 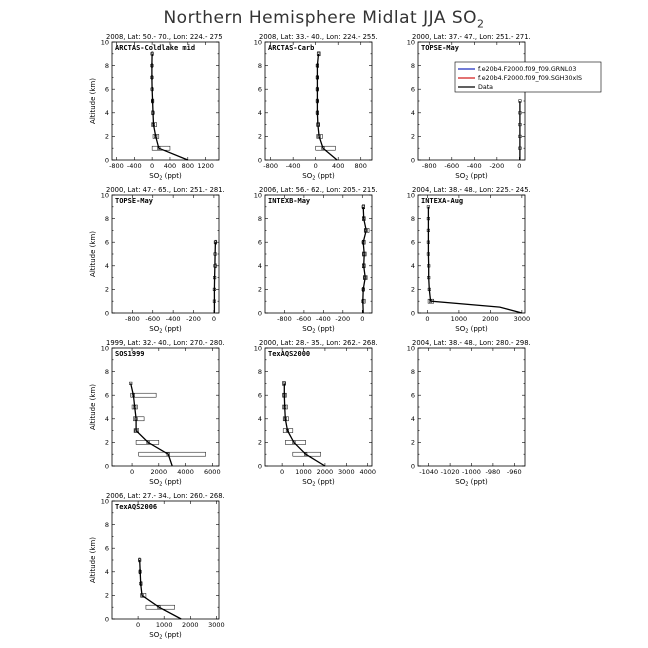 I want to click on x-tick-label: -1020, so click(x=450, y=472).